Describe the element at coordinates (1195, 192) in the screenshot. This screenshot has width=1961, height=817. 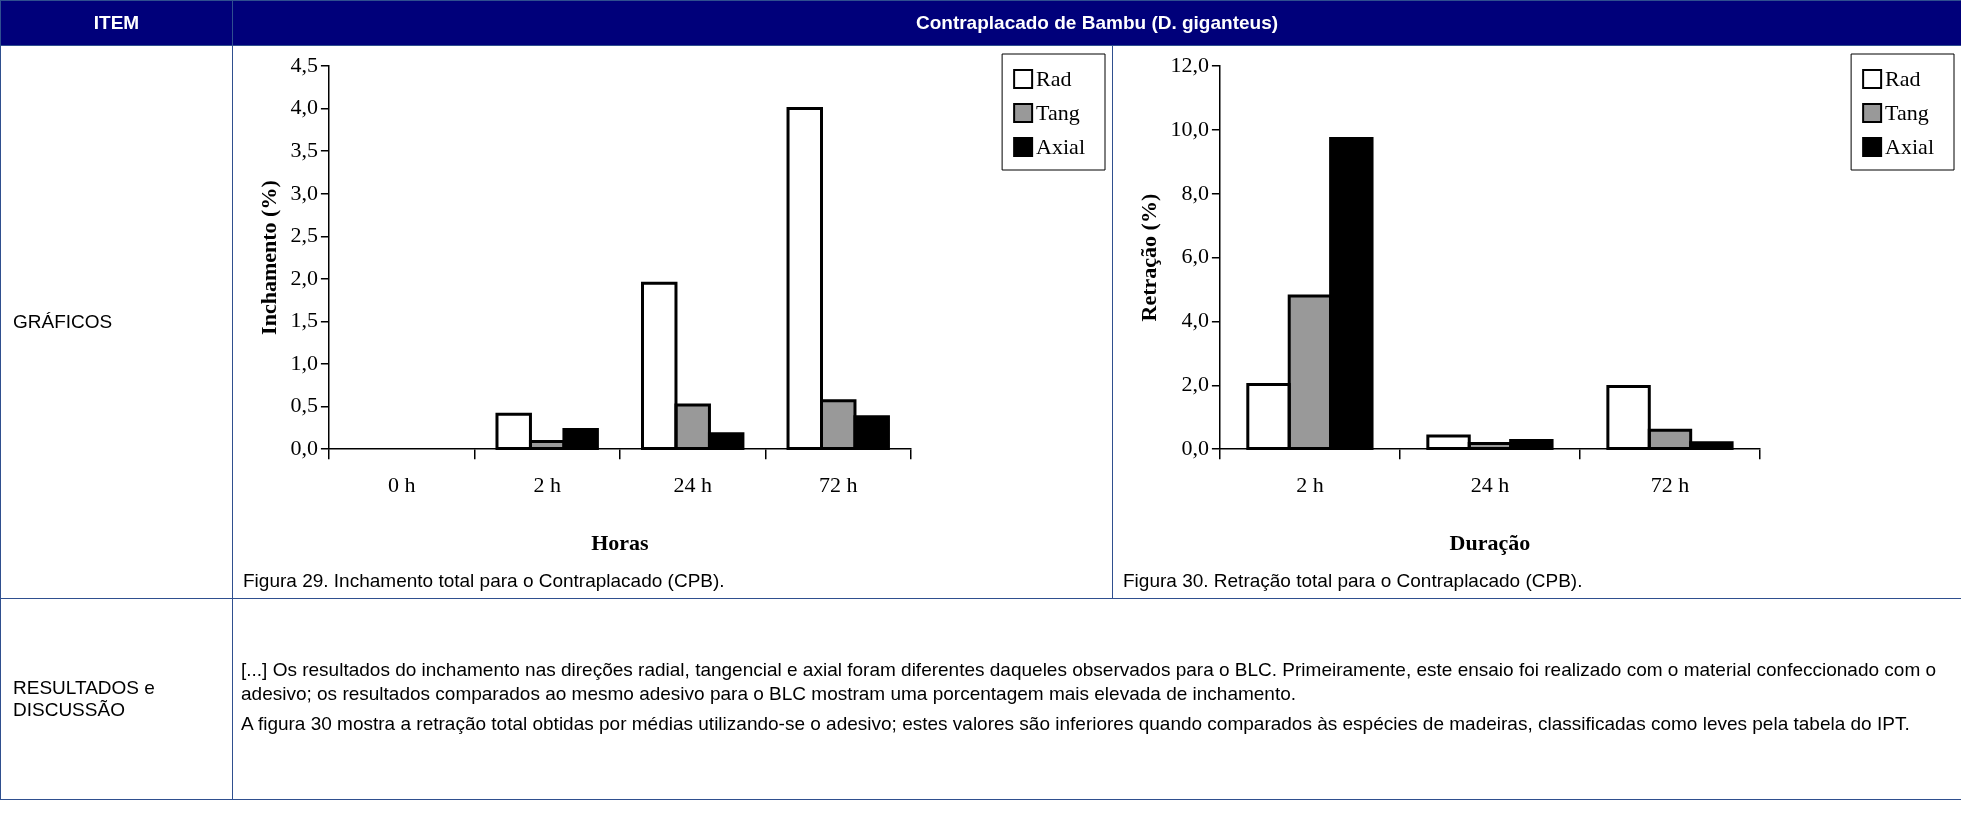
I see `y-tick-label: 8,0` at that location.